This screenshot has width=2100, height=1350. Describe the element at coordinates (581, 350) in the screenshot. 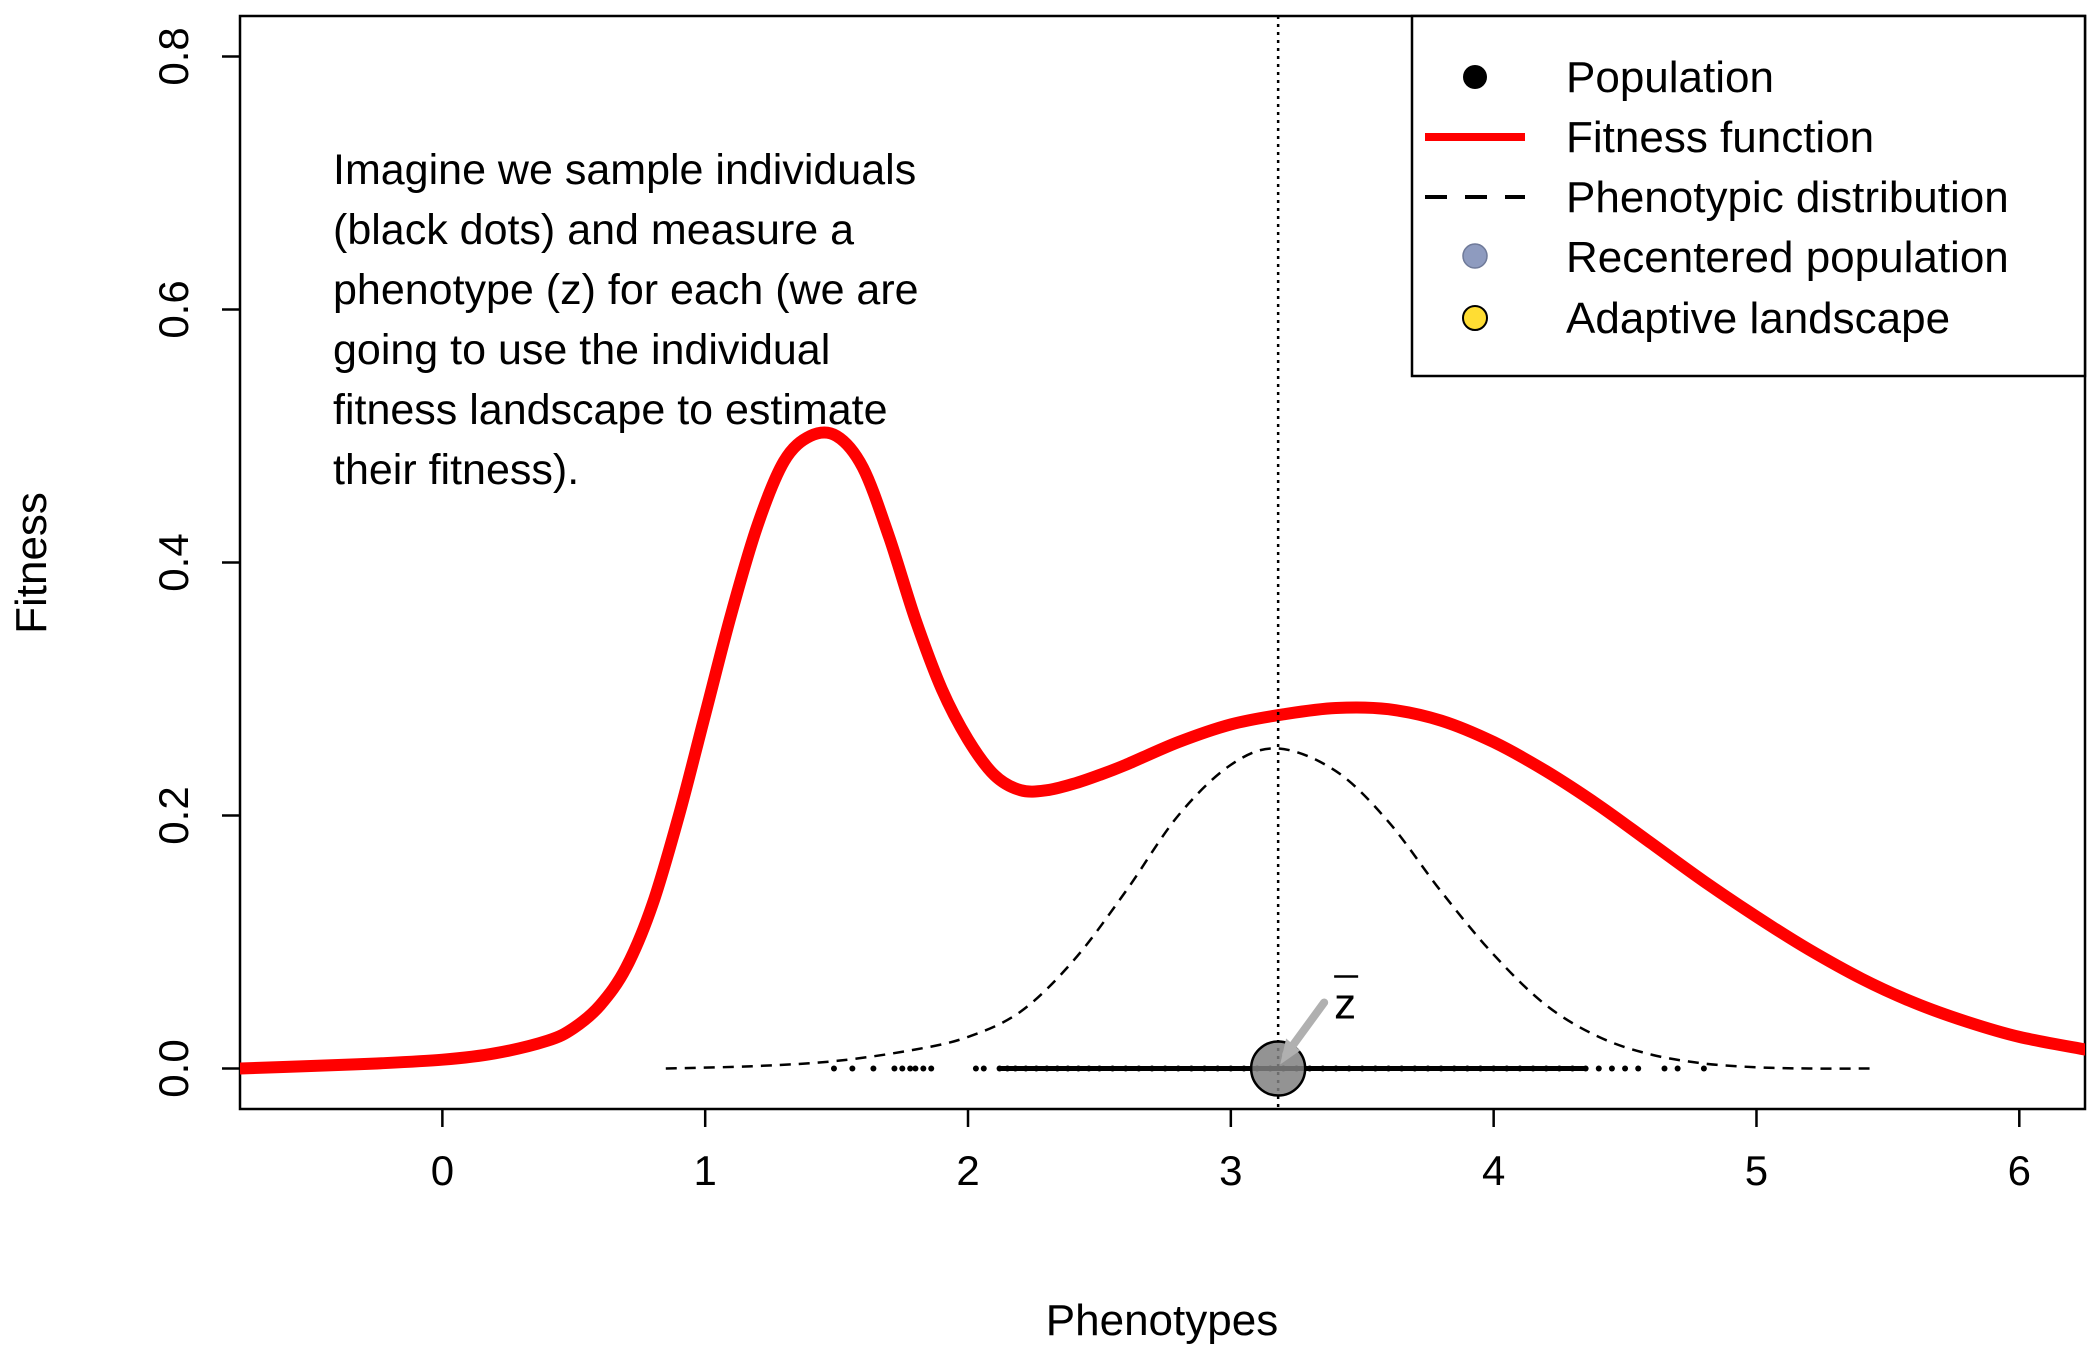

I see `annotation-line: going to use the individual` at that location.